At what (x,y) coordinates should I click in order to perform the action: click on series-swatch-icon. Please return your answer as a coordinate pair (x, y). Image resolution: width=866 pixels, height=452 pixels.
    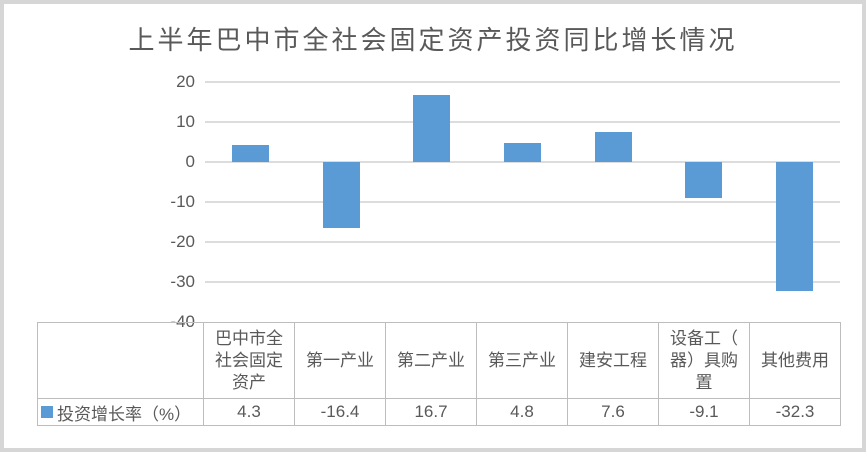
    Looking at the image, I should click on (47, 412).